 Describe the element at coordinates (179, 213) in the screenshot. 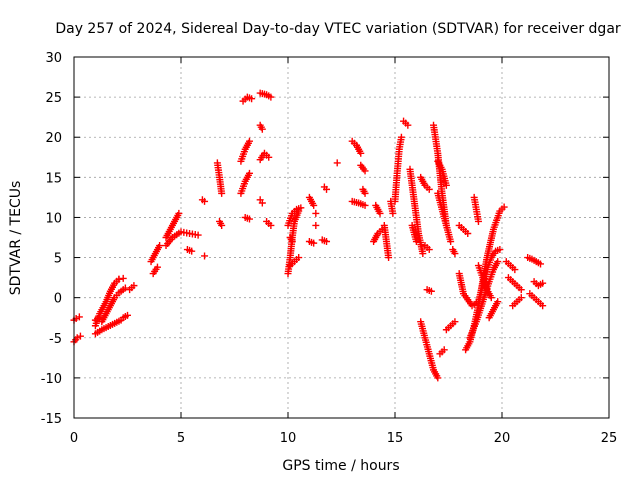

I see `data-point-seg-a3` at that location.